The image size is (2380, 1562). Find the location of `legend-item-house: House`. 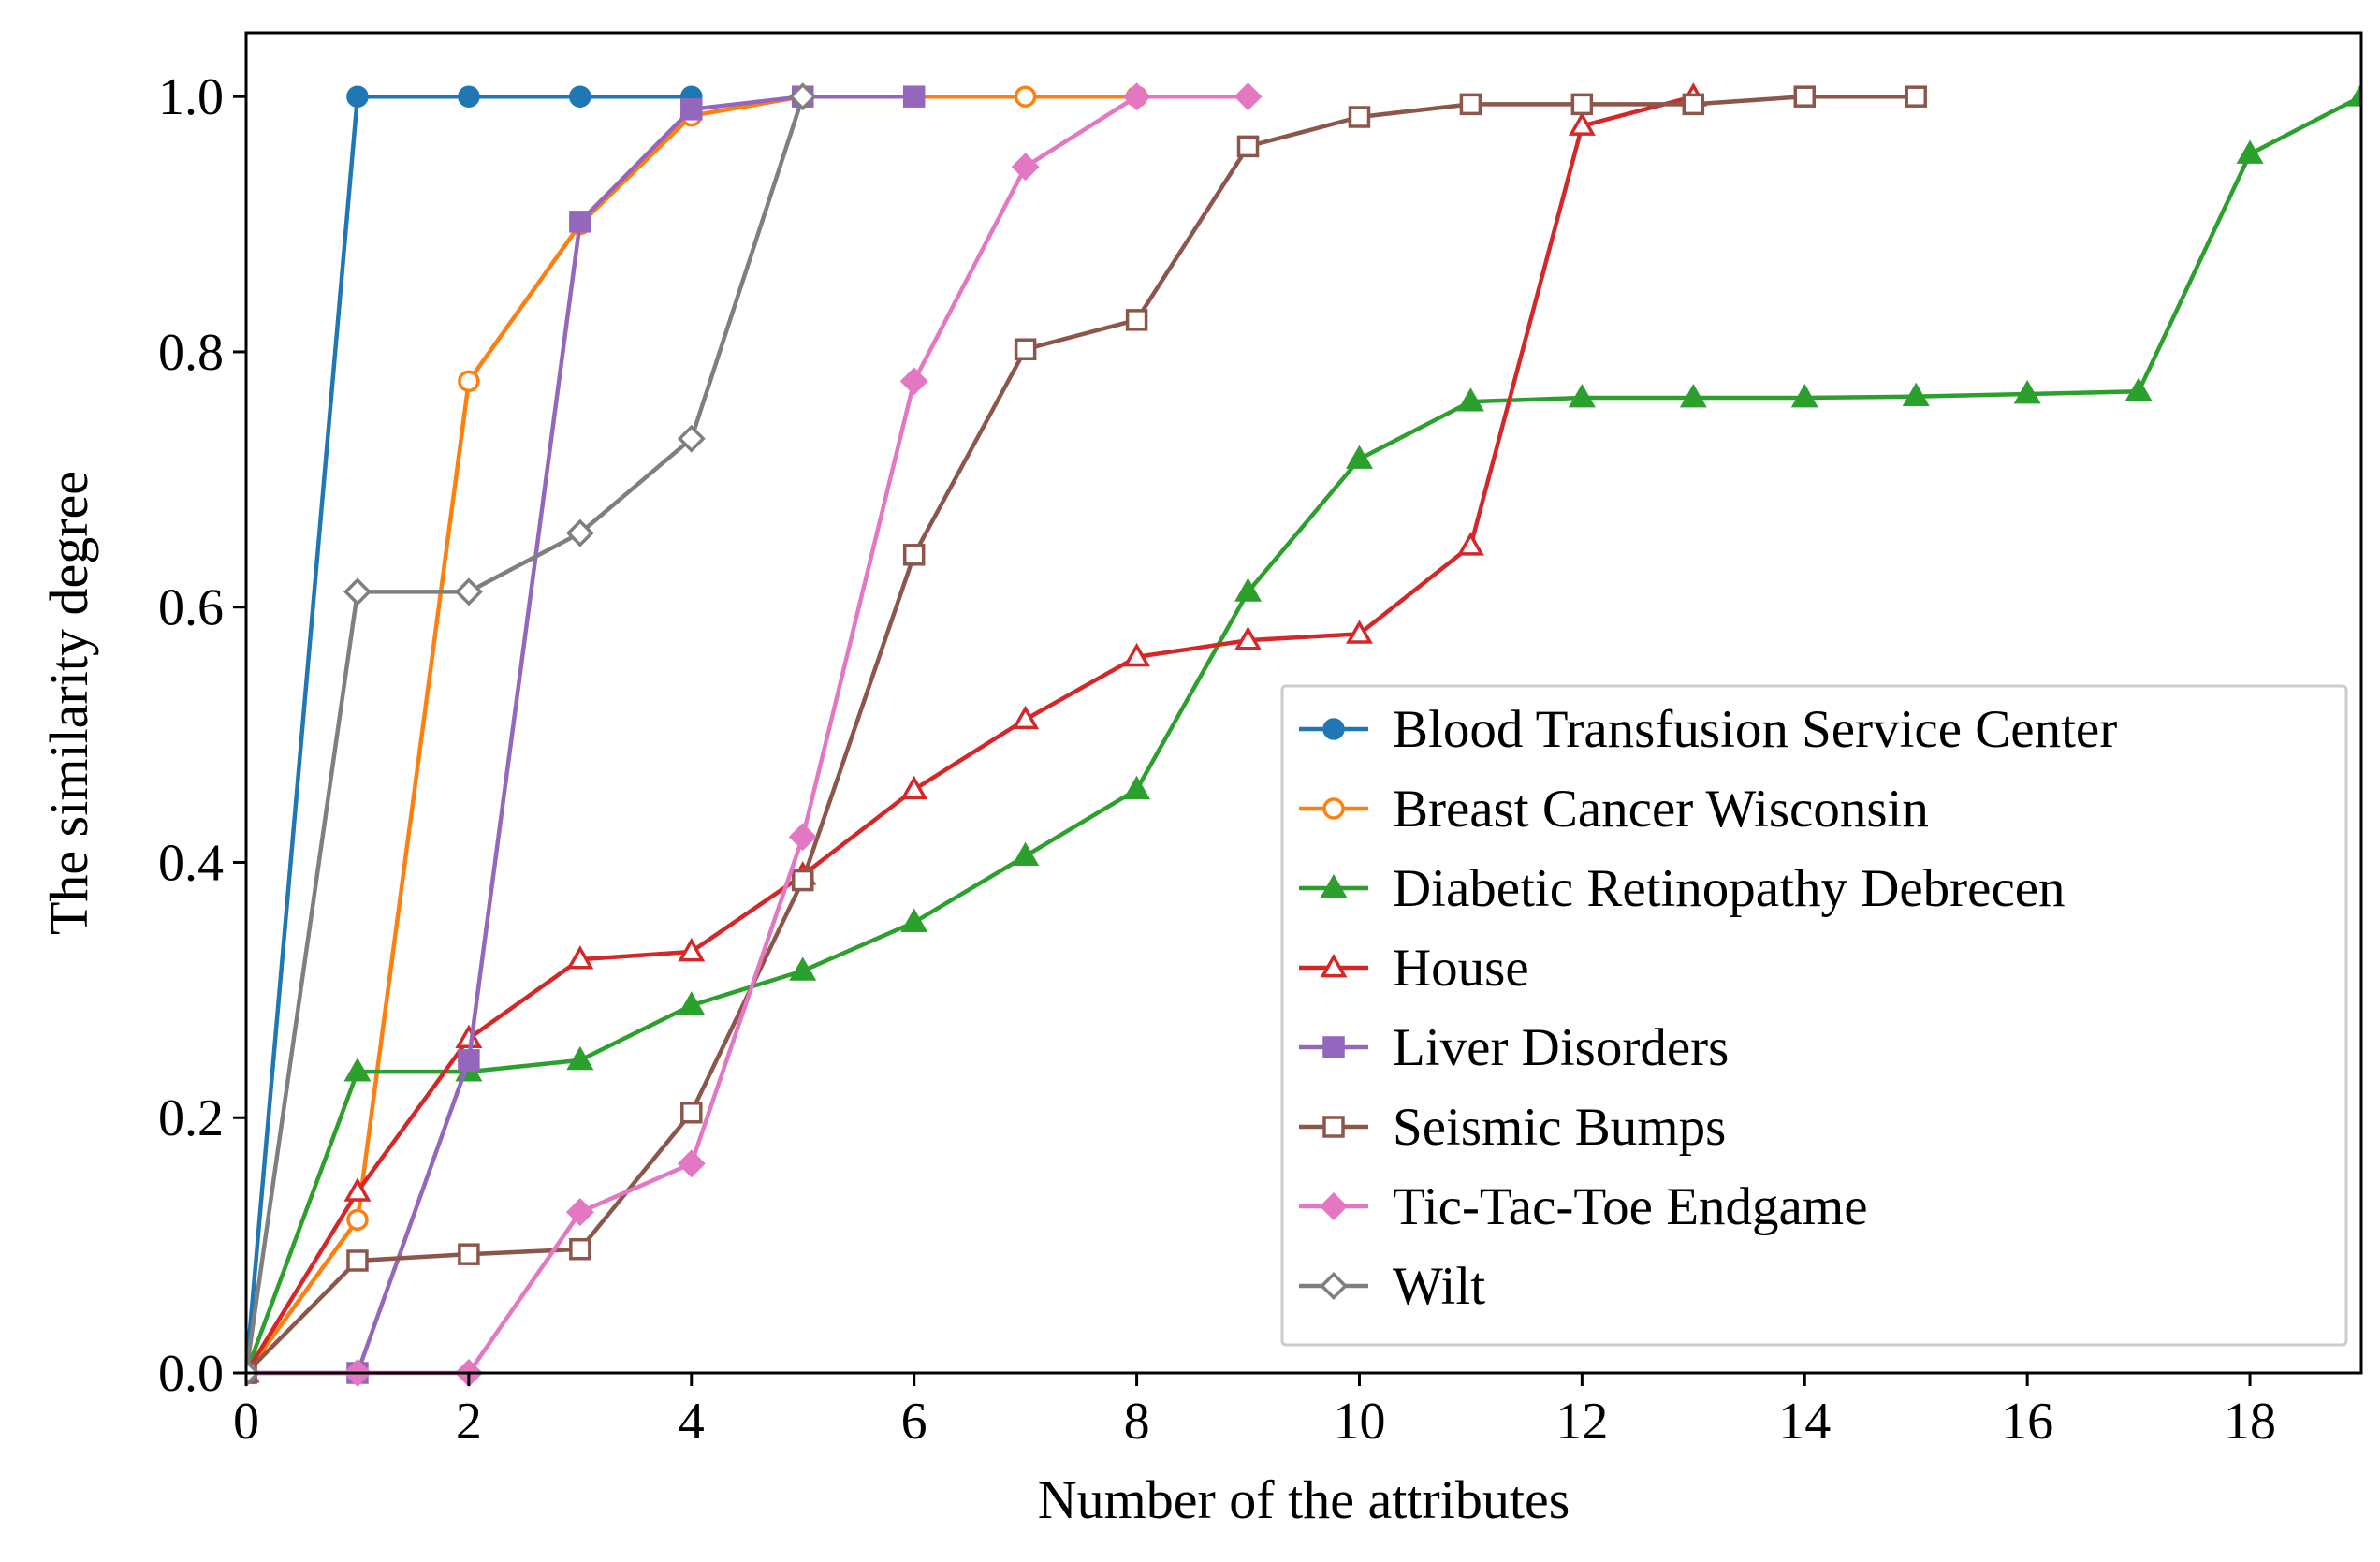

legend-item-house: House is located at coordinates (1414, 968).